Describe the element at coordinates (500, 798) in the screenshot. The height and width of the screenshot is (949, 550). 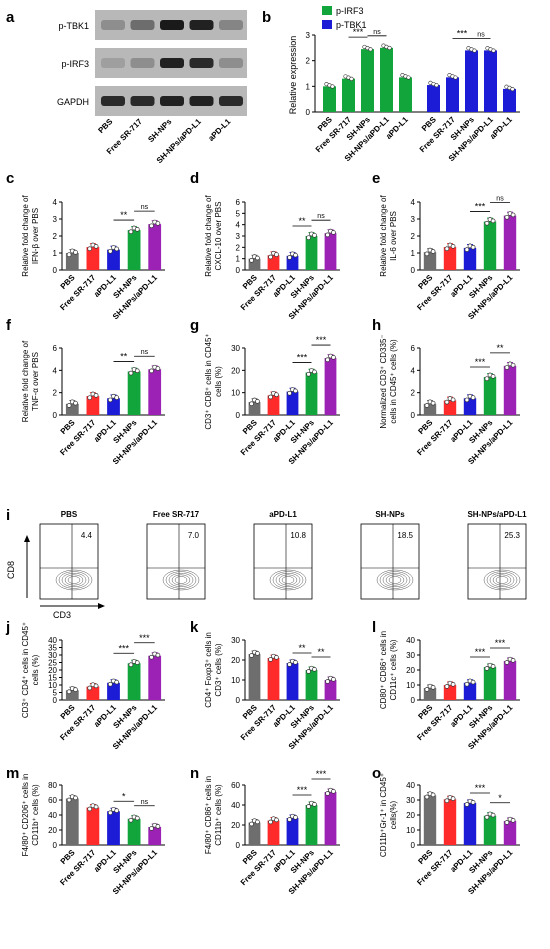
I see `significance-label: *` at that location.